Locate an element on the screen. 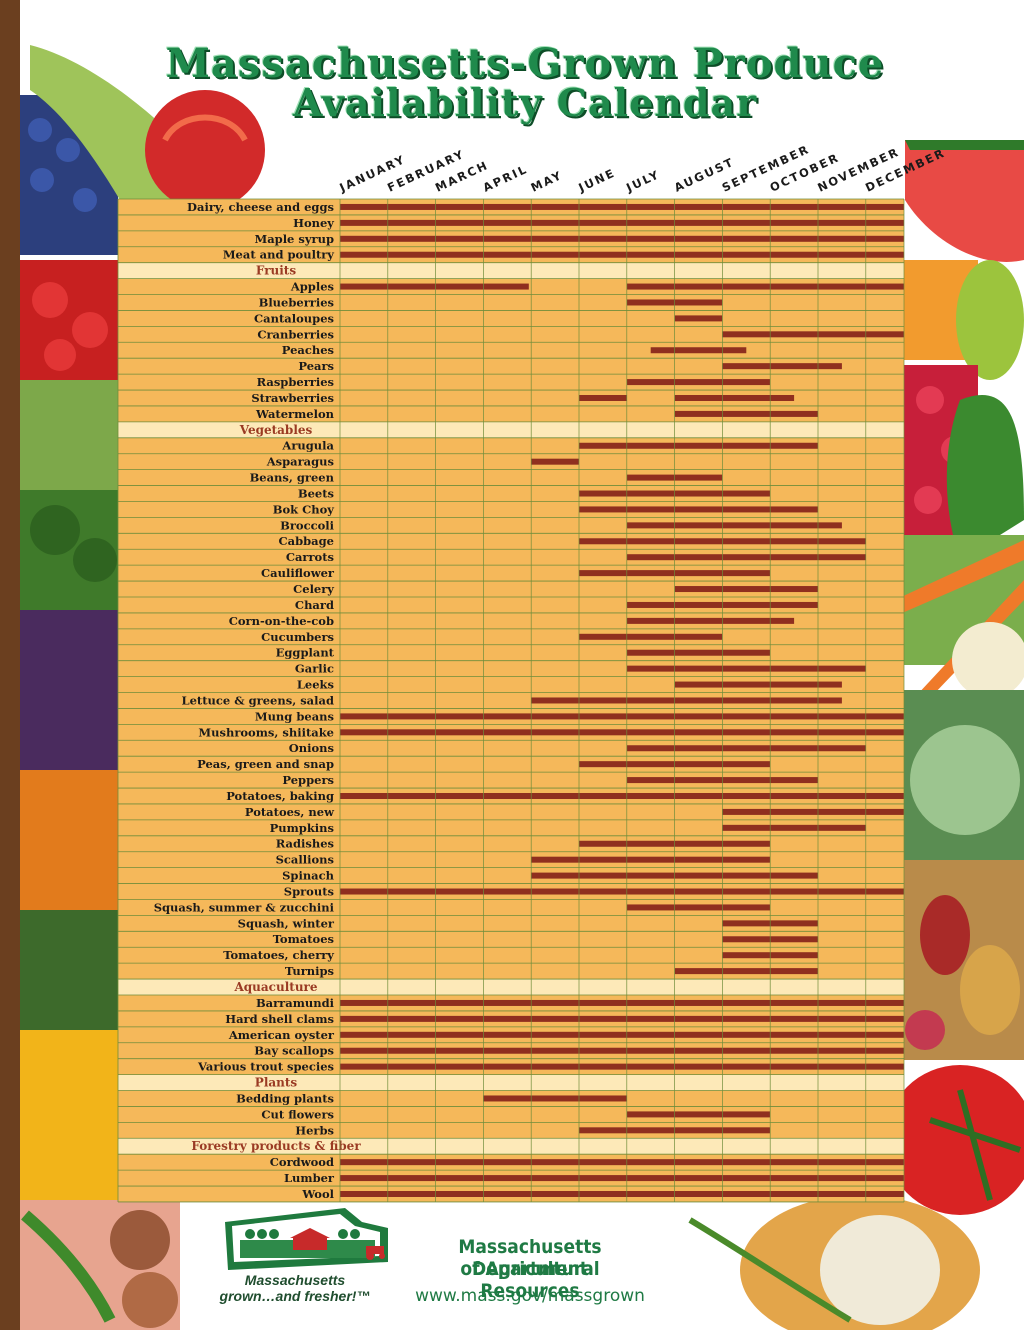 The image size is (1024, 1330). row-label: Cranberries is located at coordinates (295, 334).